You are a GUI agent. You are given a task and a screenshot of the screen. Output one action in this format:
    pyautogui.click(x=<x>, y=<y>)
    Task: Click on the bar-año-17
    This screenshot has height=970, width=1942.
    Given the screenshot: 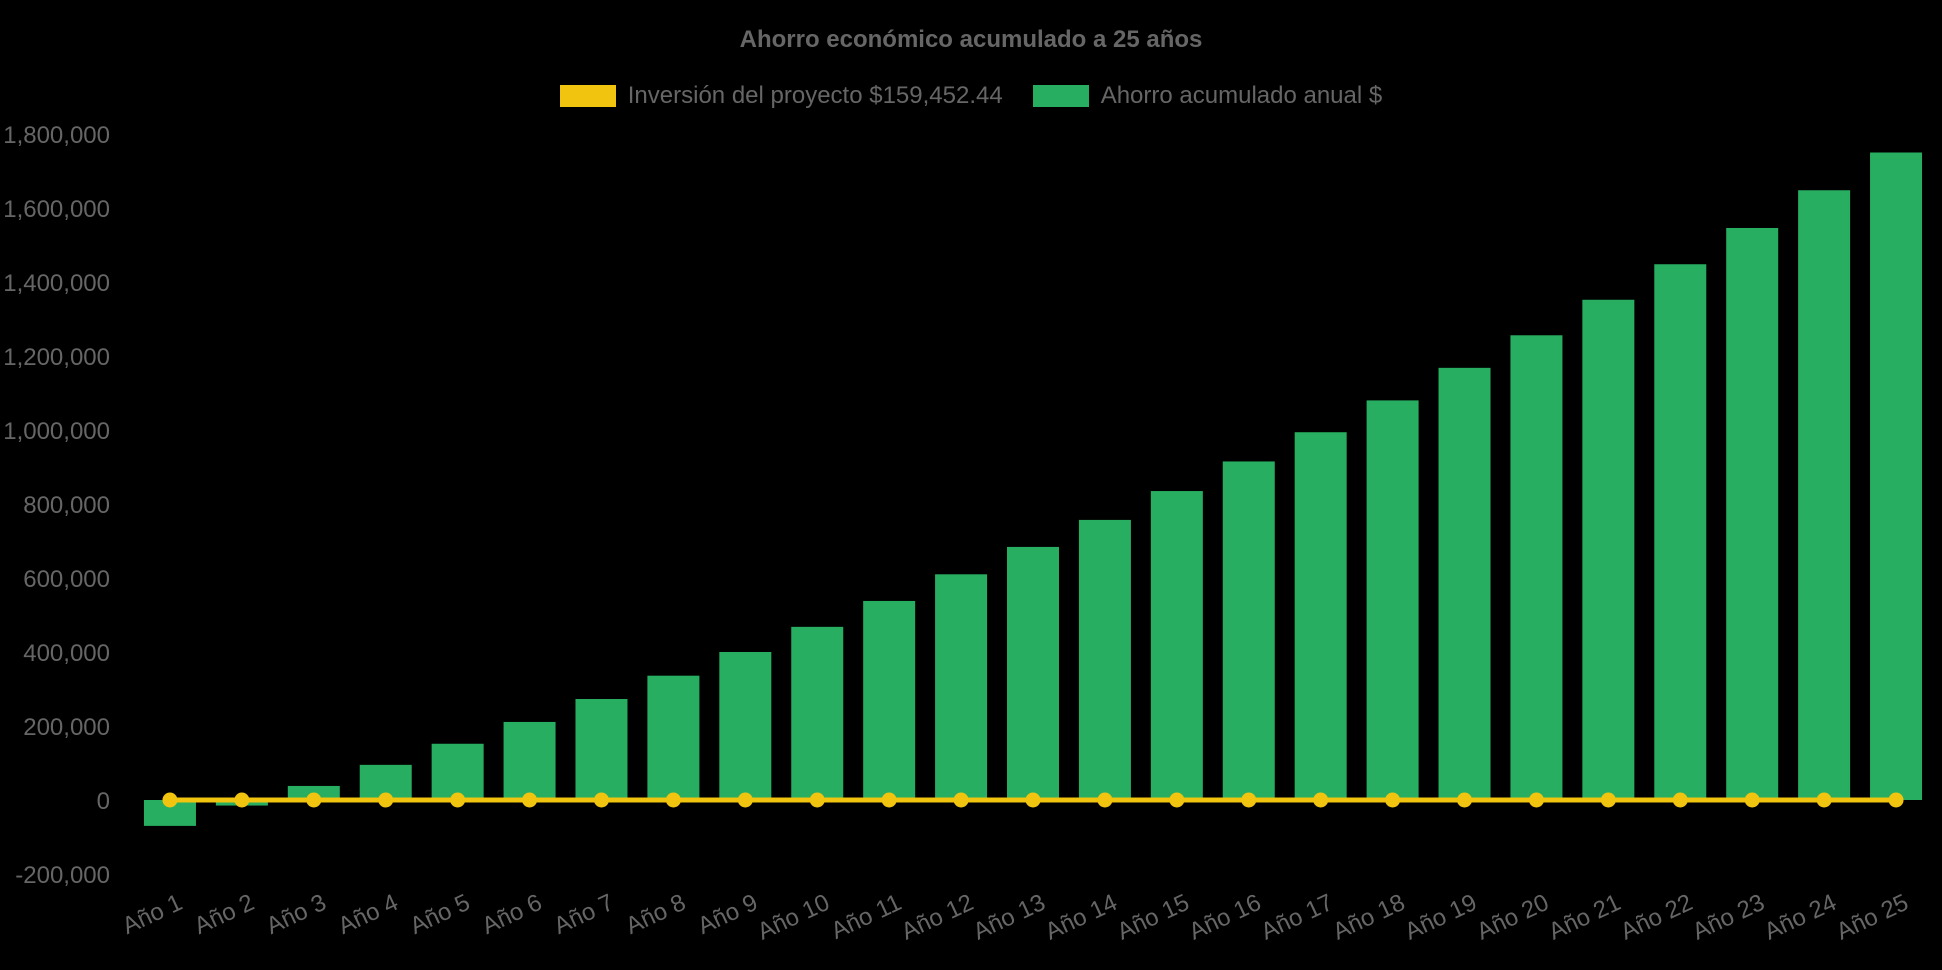 What is the action you would take?
    pyautogui.click(x=1320, y=616)
    